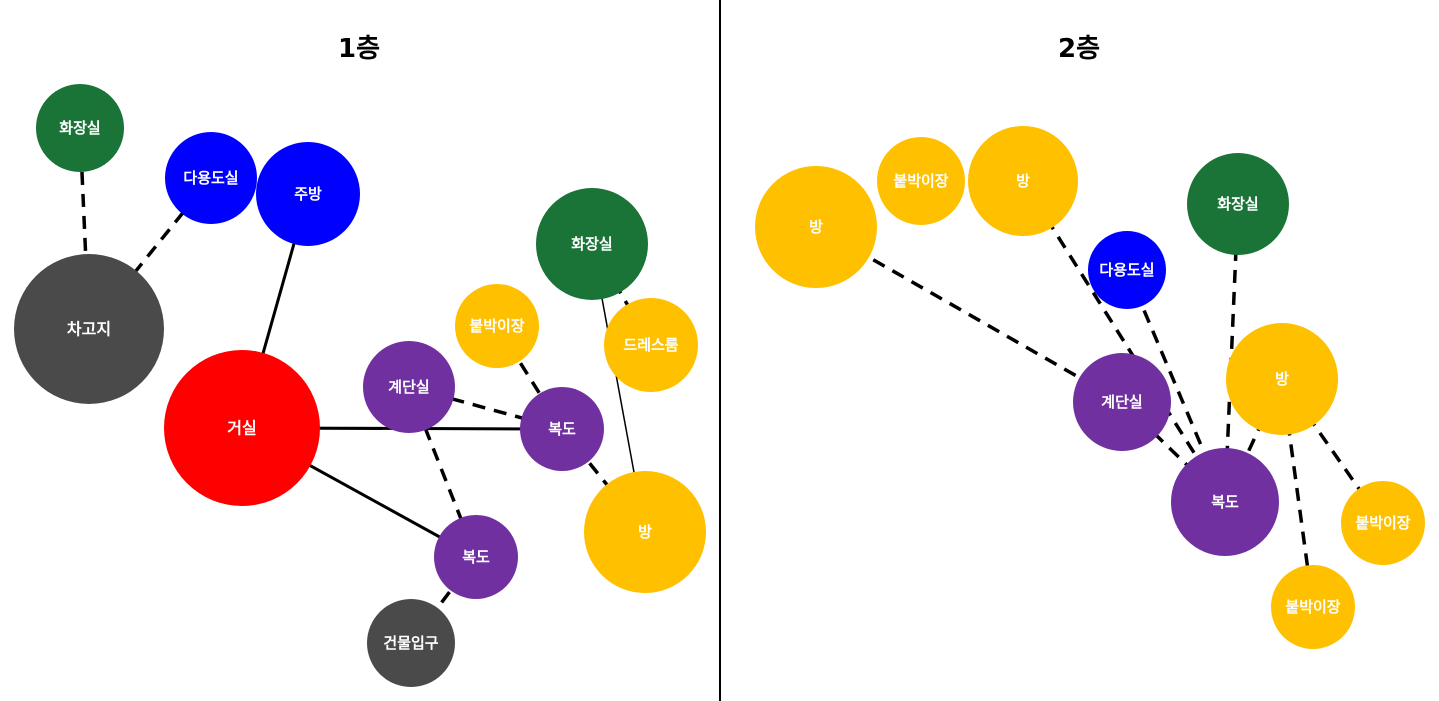 The height and width of the screenshot is (701, 1439). I want to click on room-node-f1-dressroom: 드레스룸, so click(651, 345).